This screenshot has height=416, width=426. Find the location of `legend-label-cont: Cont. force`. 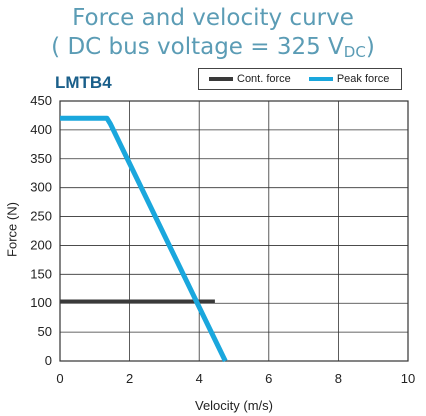

legend-label-cont: Cont. force is located at coordinates (264, 79).